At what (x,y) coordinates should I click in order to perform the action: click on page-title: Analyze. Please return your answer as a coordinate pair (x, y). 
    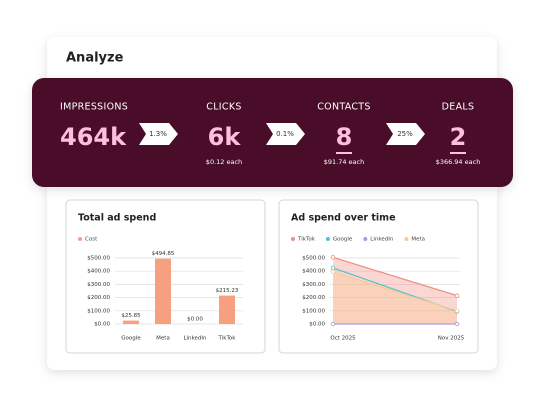
    Looking at the image, I should click on (95, 58).